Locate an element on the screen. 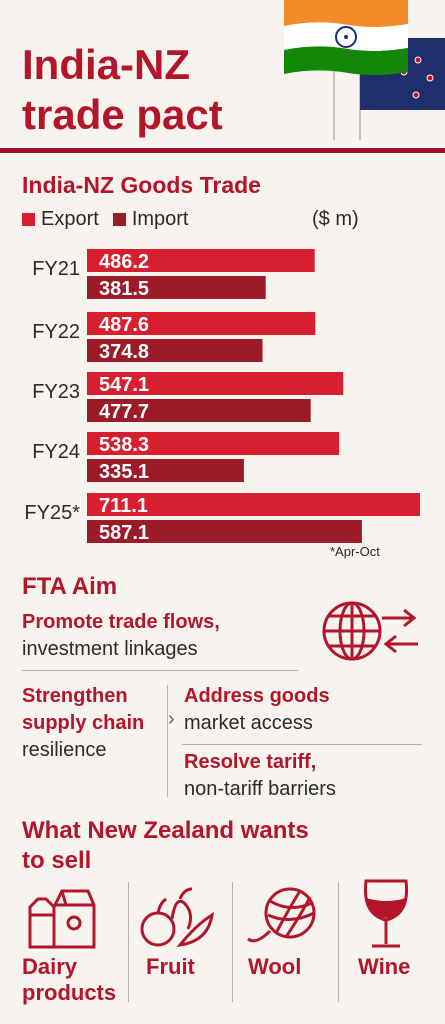  supply-text: resilience is located at coordinates (64, 750).